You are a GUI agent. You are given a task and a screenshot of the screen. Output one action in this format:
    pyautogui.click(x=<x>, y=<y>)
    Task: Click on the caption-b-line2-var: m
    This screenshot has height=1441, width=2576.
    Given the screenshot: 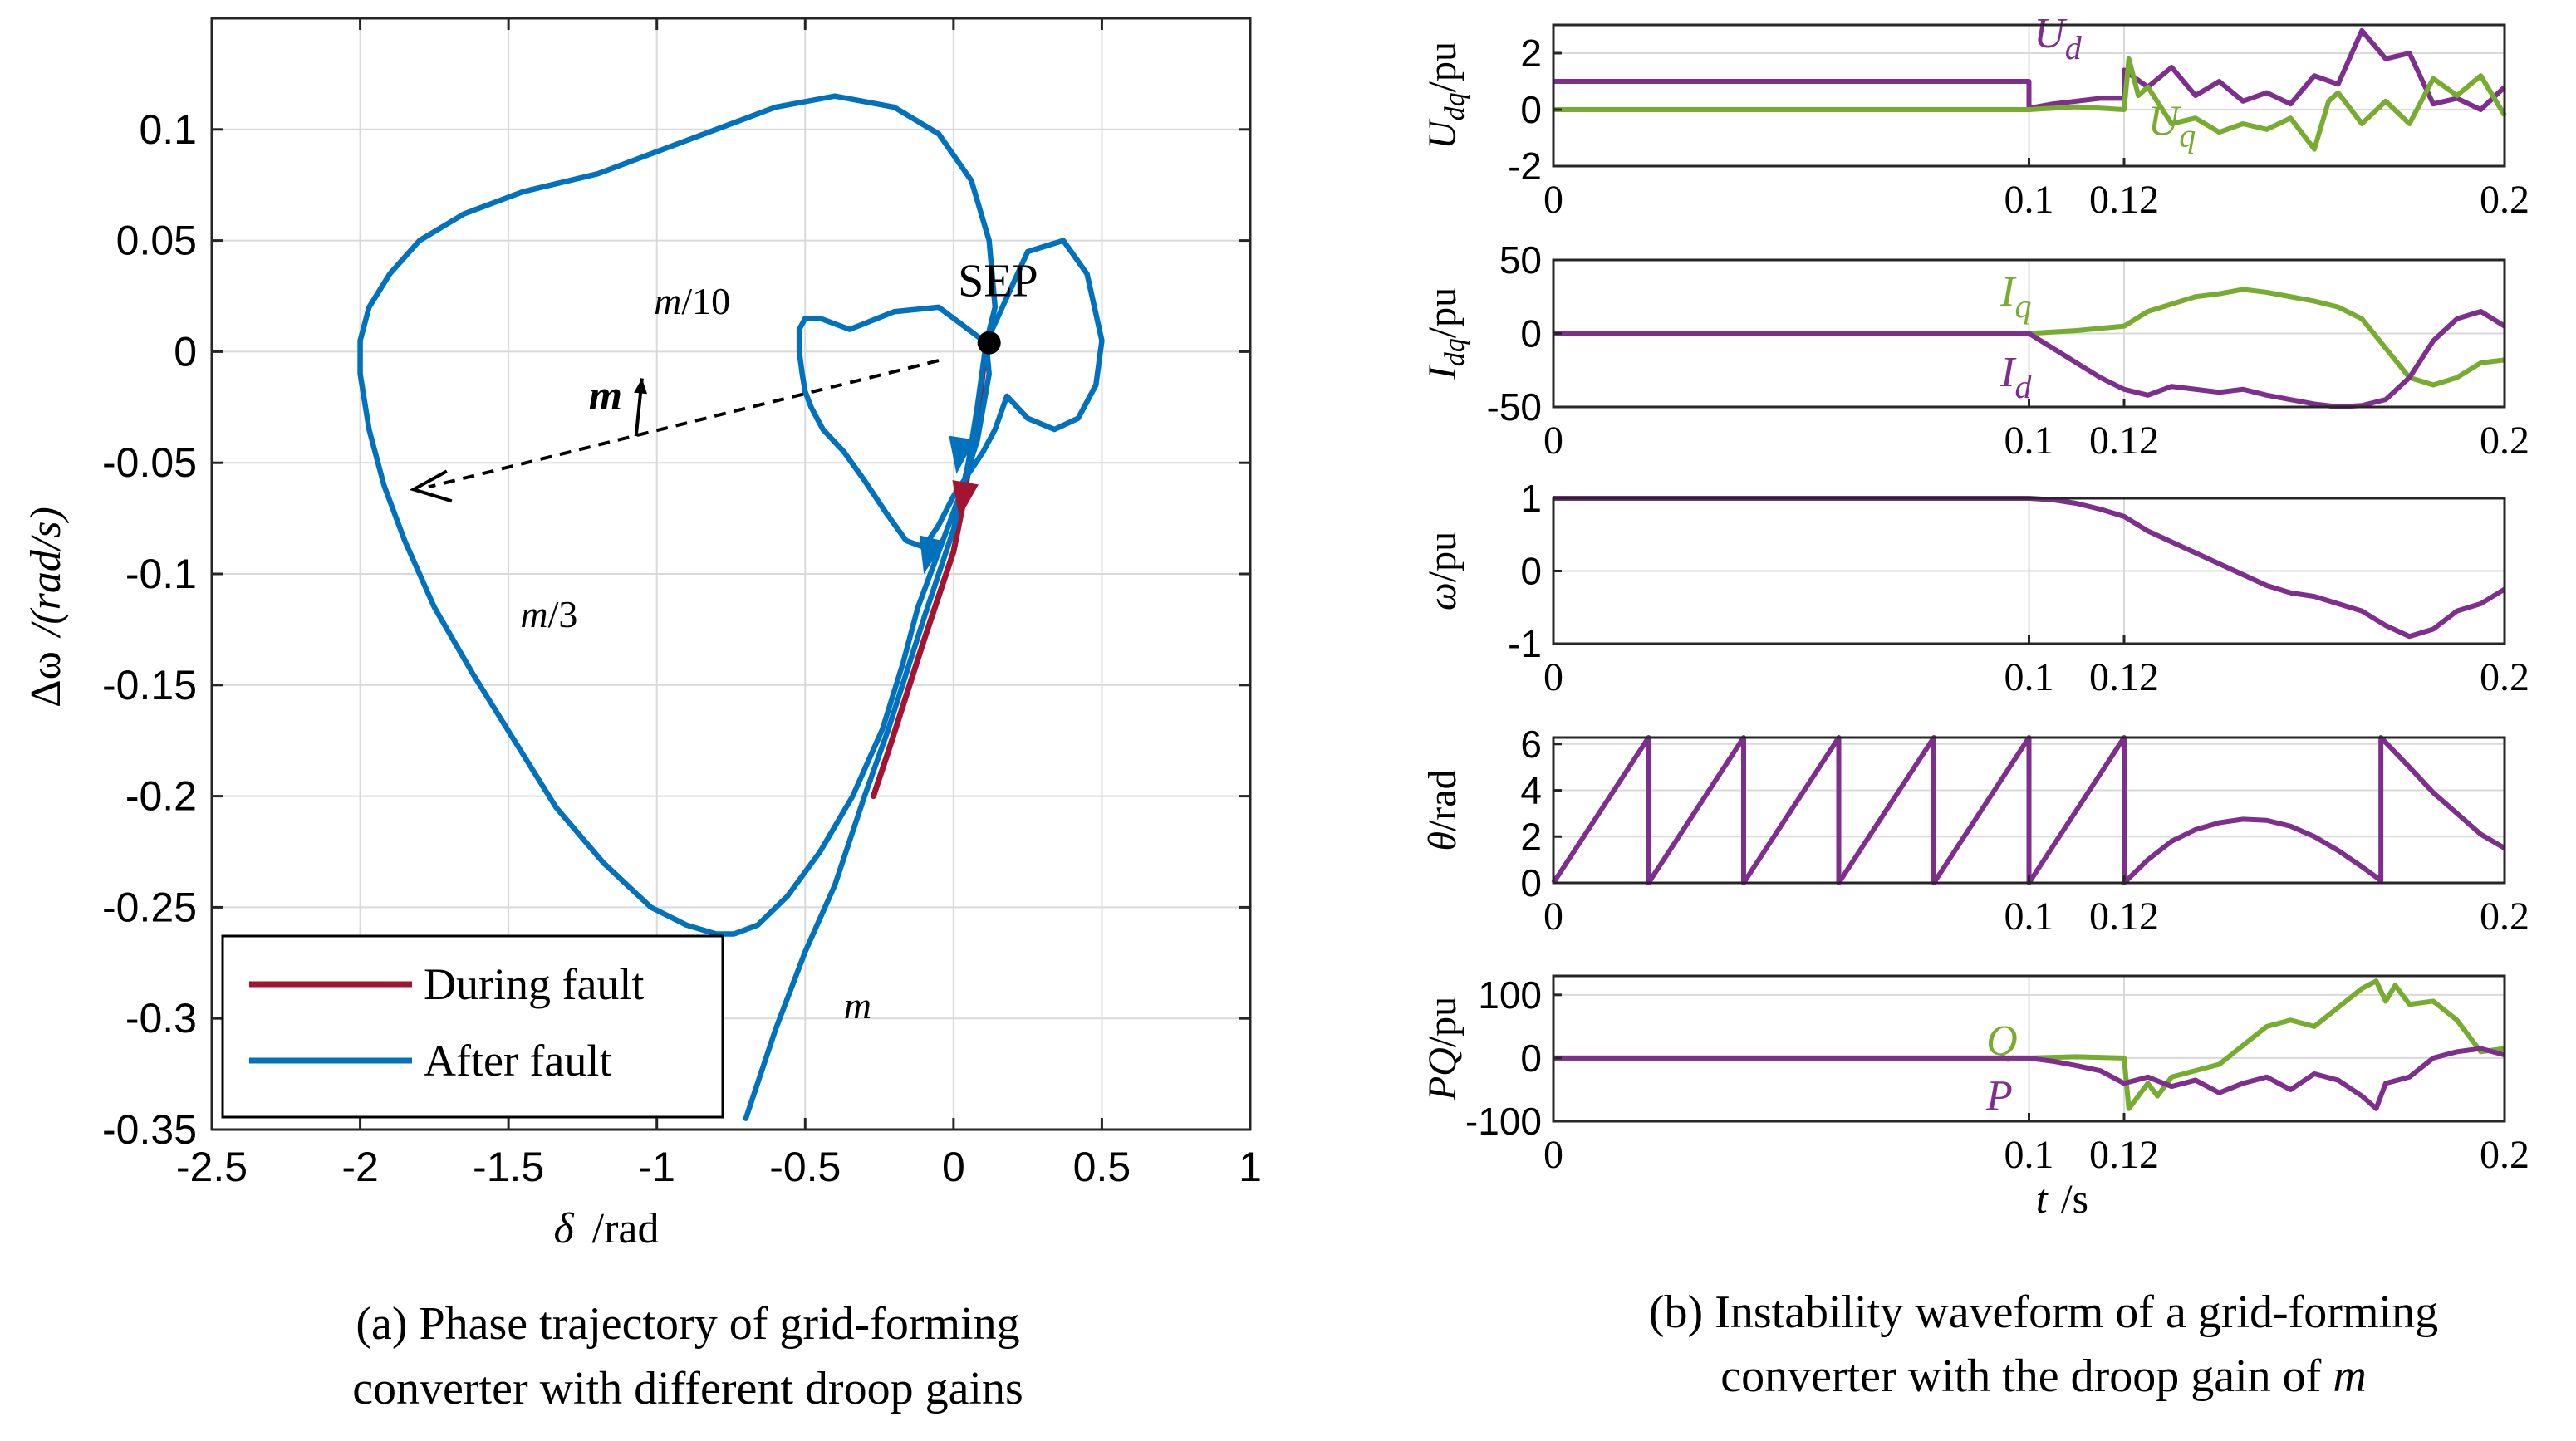 What is the action you would take?
    pyautogui.click(x=2349, y=1376)
    